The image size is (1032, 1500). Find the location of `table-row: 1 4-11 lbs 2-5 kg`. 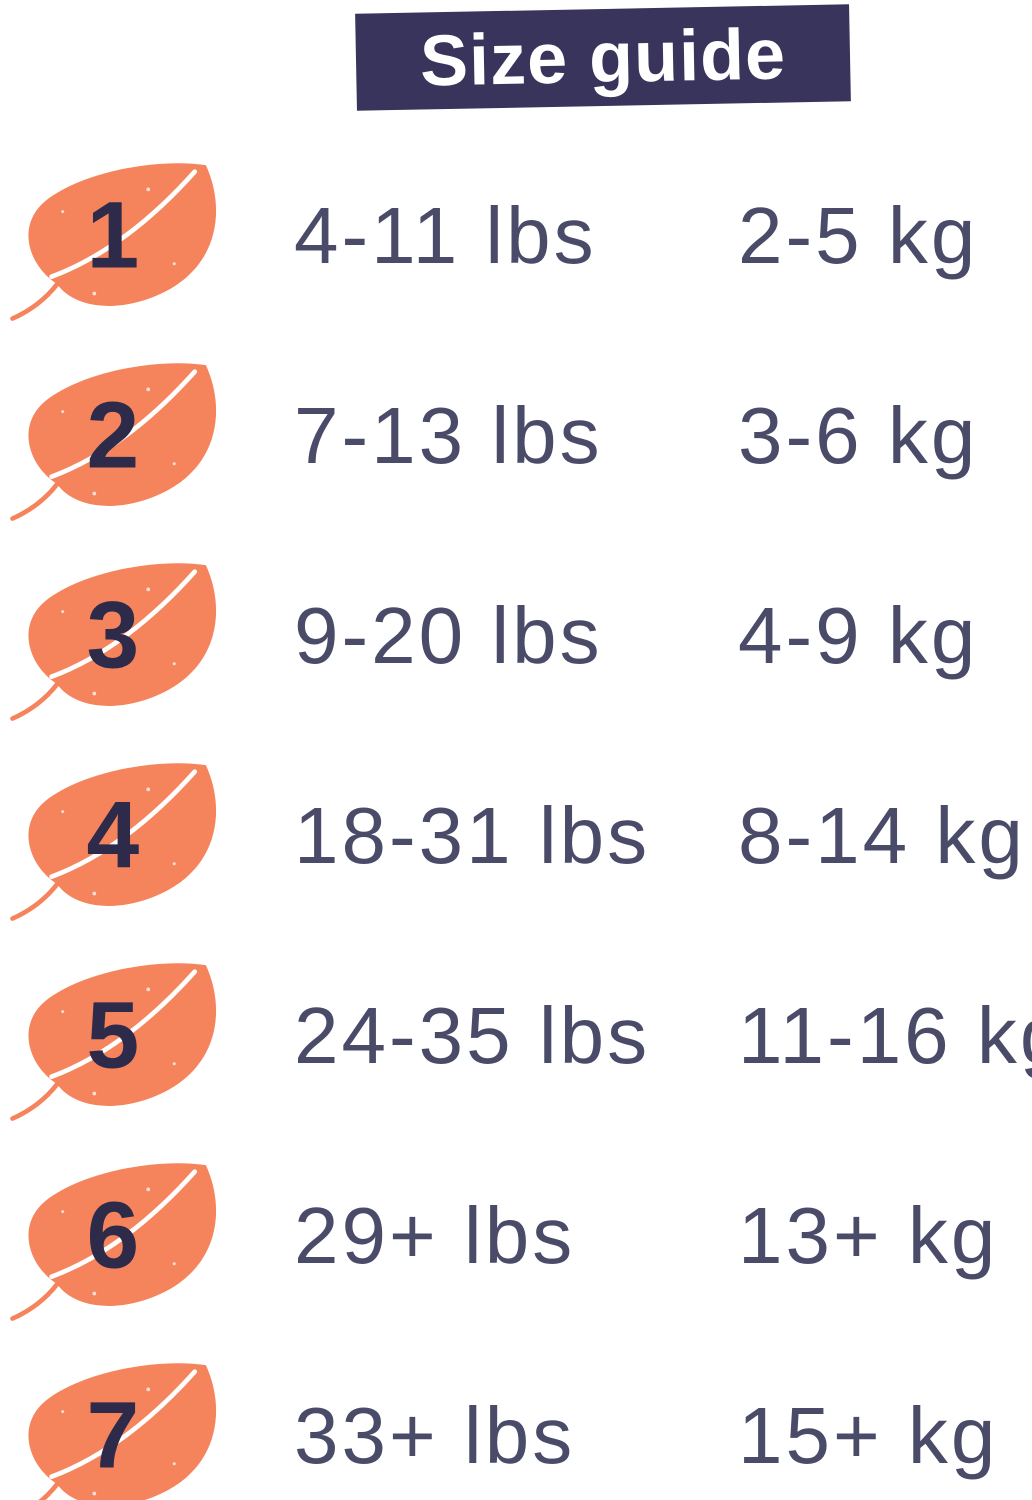

table-row: 1 4-11 lbs 2-5 kg is located at coordinates (516, 236).